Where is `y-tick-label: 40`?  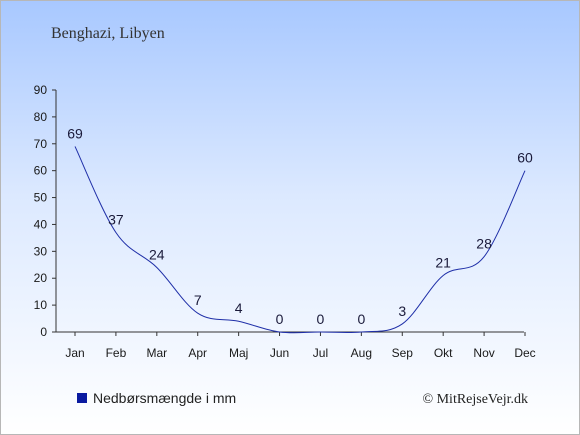
y-tick-label: 40 is located at coordinates (41, 224).